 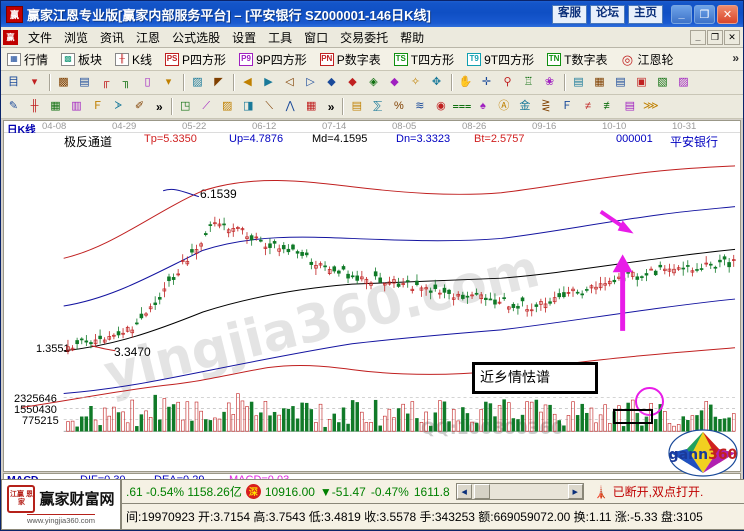 I want to click on shortcut-p9-square: P9 9P四方形, so click(x=273, y=59).